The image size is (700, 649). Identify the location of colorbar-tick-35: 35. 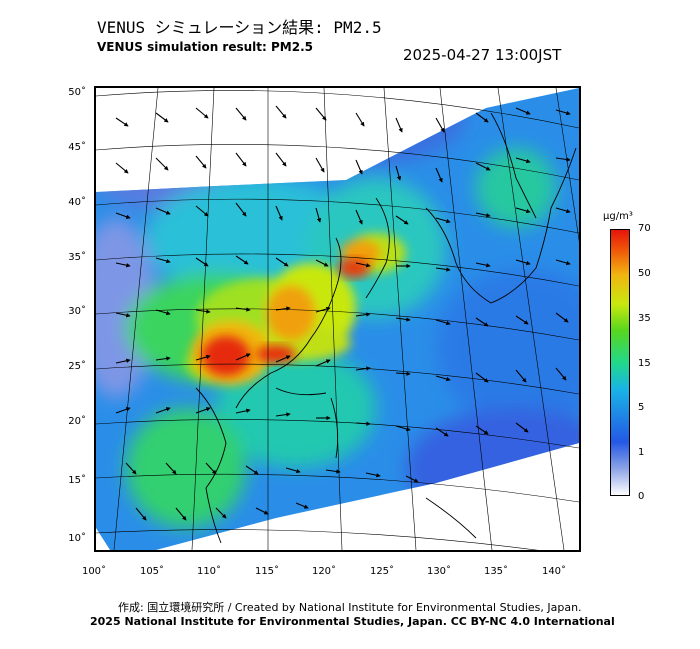
(644, 318).